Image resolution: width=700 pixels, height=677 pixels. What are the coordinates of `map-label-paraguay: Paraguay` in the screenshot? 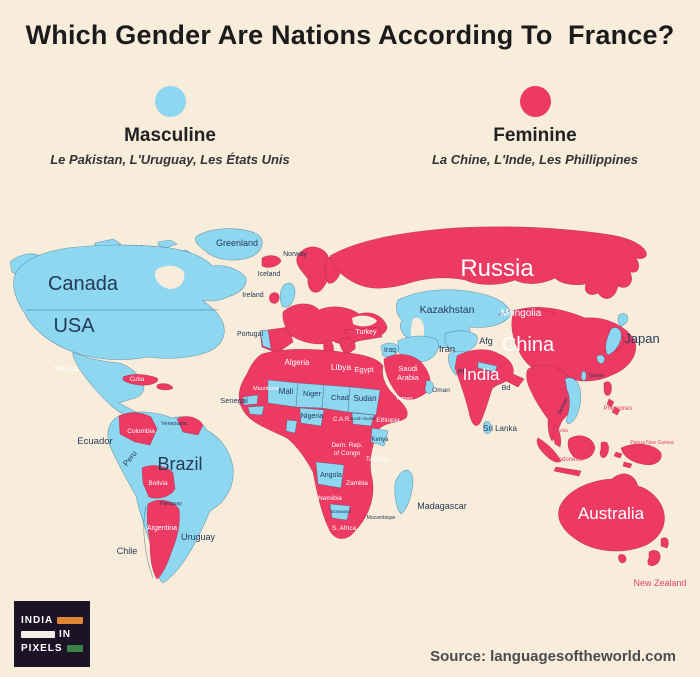 It's located at (171, 504).